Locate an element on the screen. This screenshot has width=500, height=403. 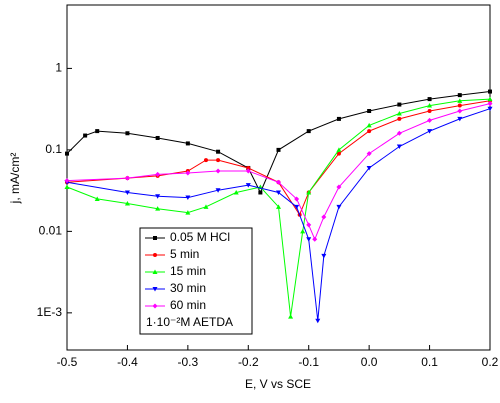
x-tick-label: -0.4 is located at coordinates (127, 362).